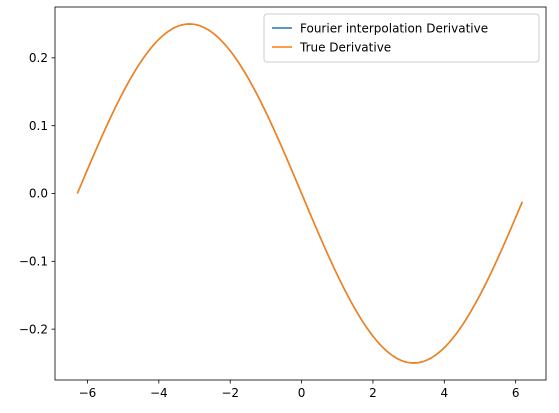 This screenshot has width=559, height=413. I want to click on x-tick-label: 0, so click(302, 393).